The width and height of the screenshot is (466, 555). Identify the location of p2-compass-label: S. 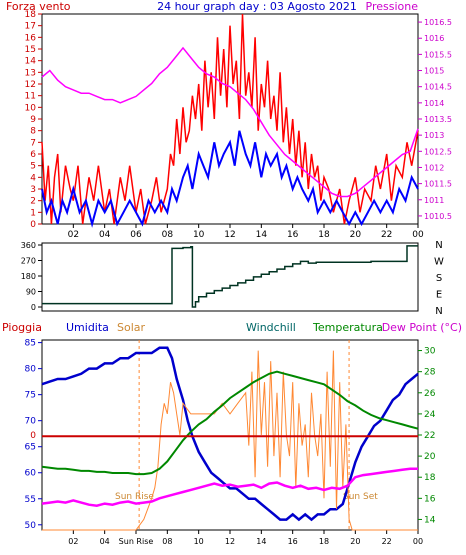
(439, 278).